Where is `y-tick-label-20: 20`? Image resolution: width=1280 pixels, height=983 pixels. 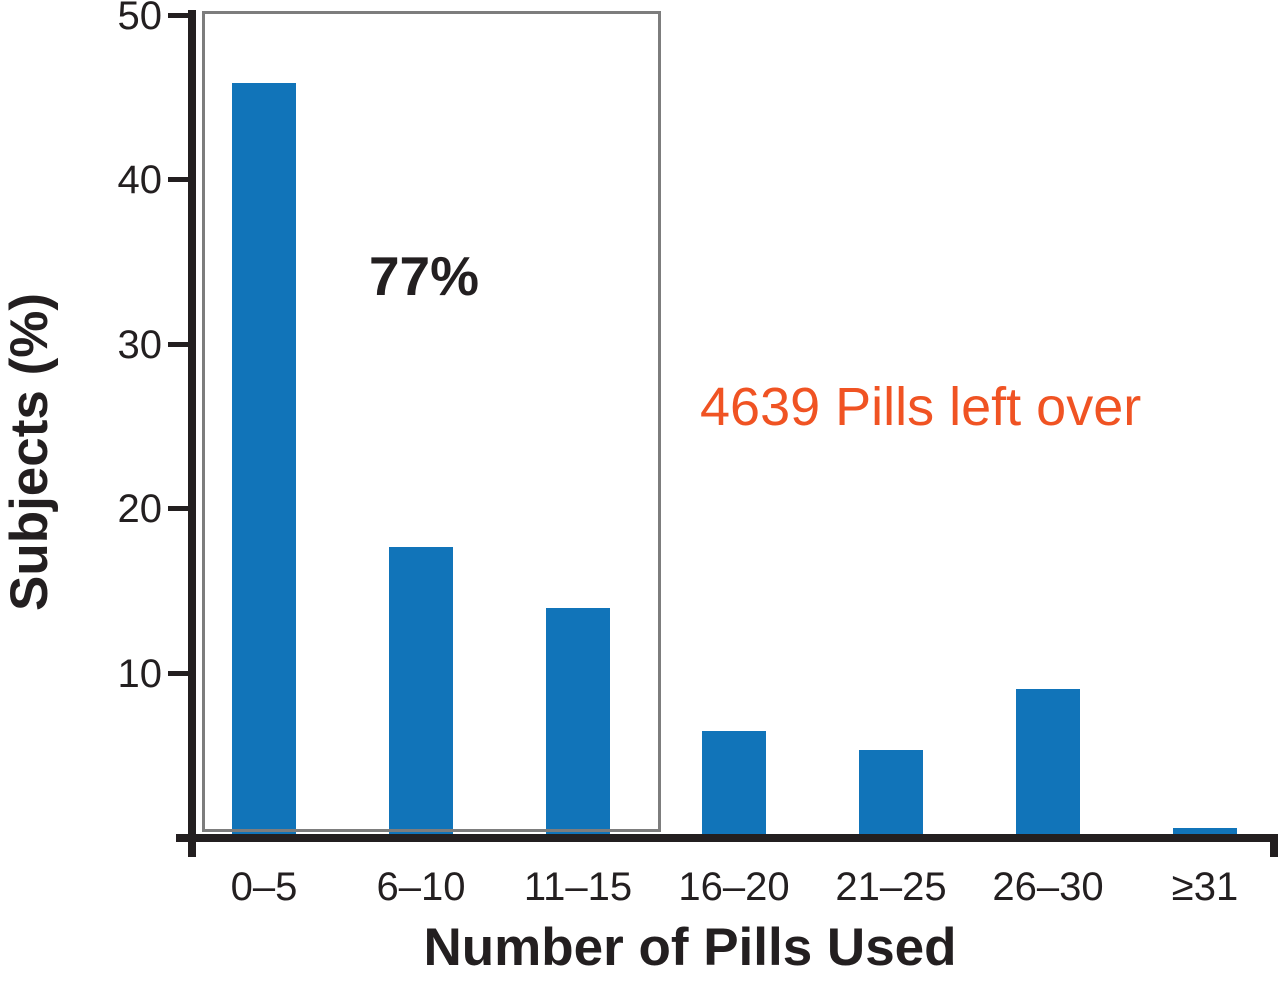
y-tick-label-20: 20 is located at coordinates (140, 509).